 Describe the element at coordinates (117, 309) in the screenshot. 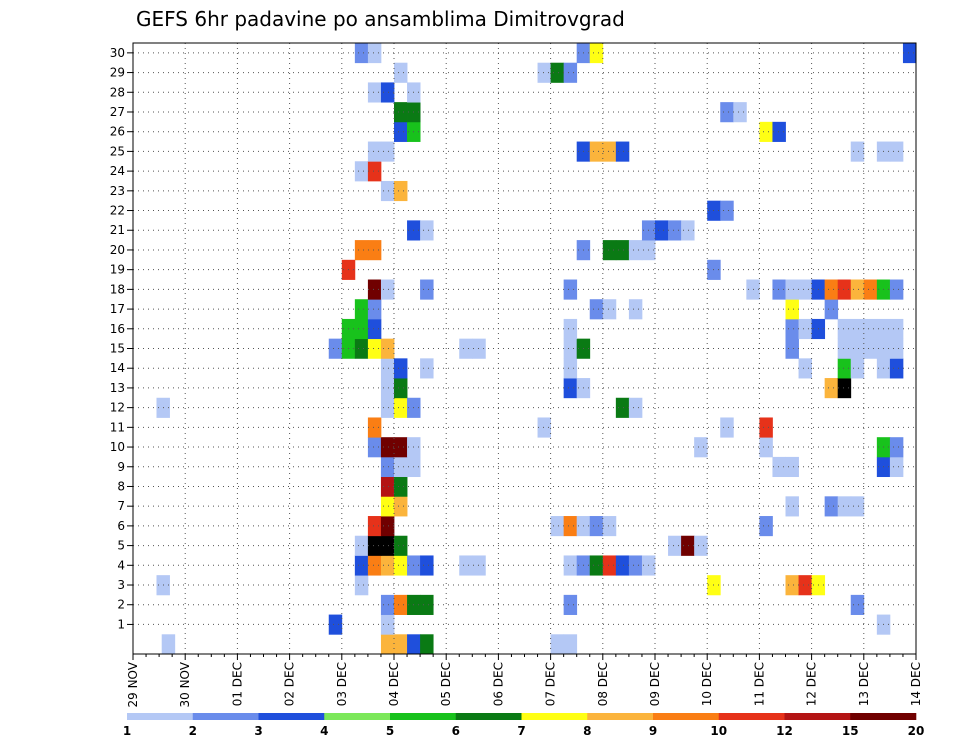

I see `y-tick-label: 17` at that location.